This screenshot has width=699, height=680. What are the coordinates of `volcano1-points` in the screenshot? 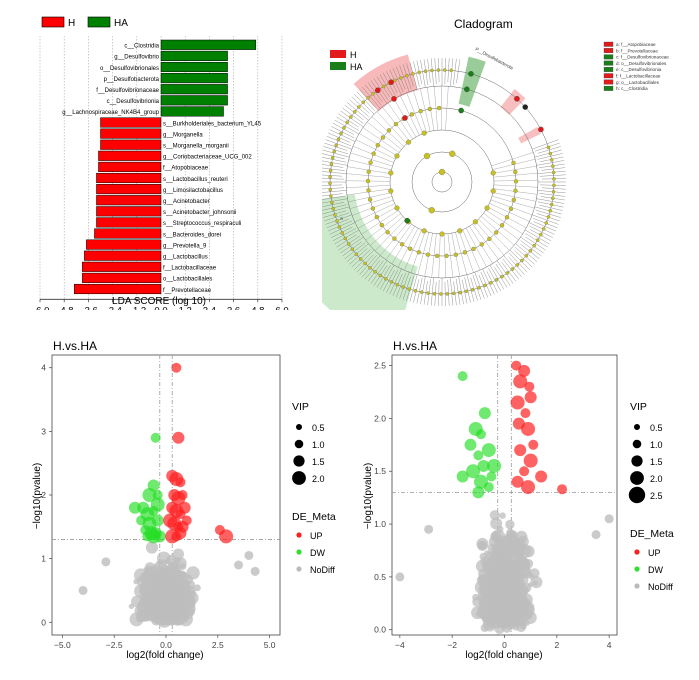 It's located at (169, 495).